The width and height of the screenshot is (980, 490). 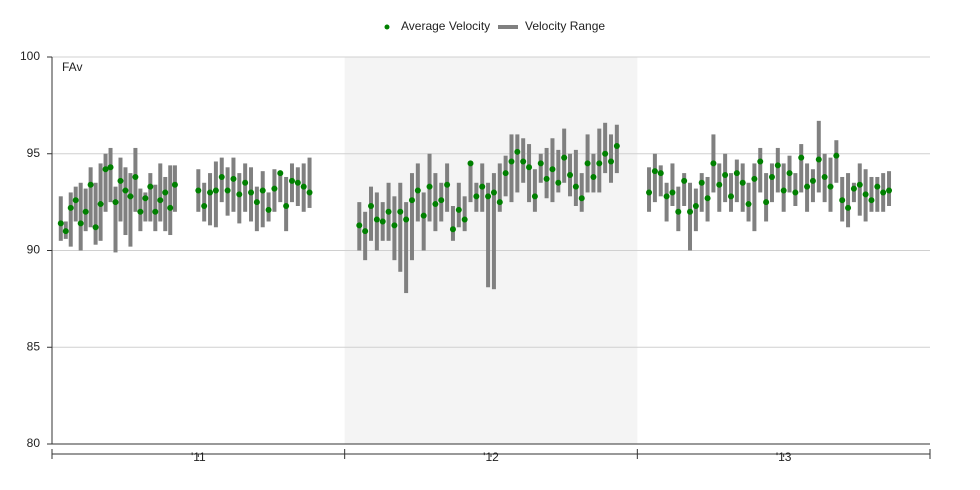 What do you see at coordinates (30, 56) in the screenshot?
I see `y-tick-label: 100` at bounding box center [30, 56].